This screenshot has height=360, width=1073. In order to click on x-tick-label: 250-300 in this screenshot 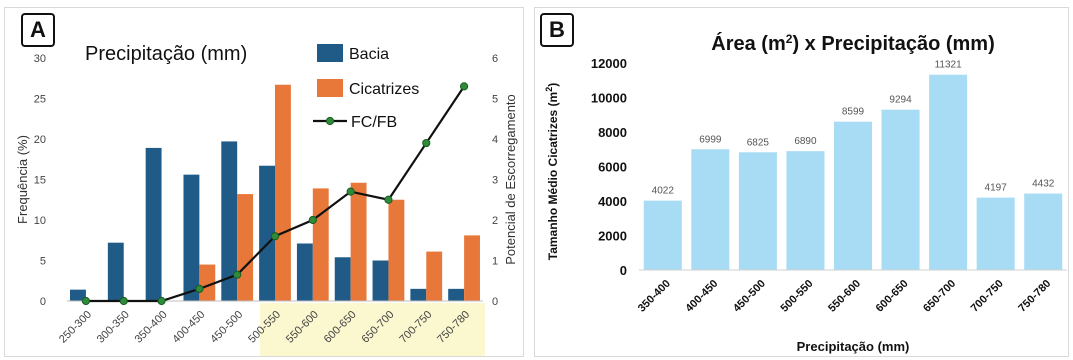, I will do `click(75, 327)`.